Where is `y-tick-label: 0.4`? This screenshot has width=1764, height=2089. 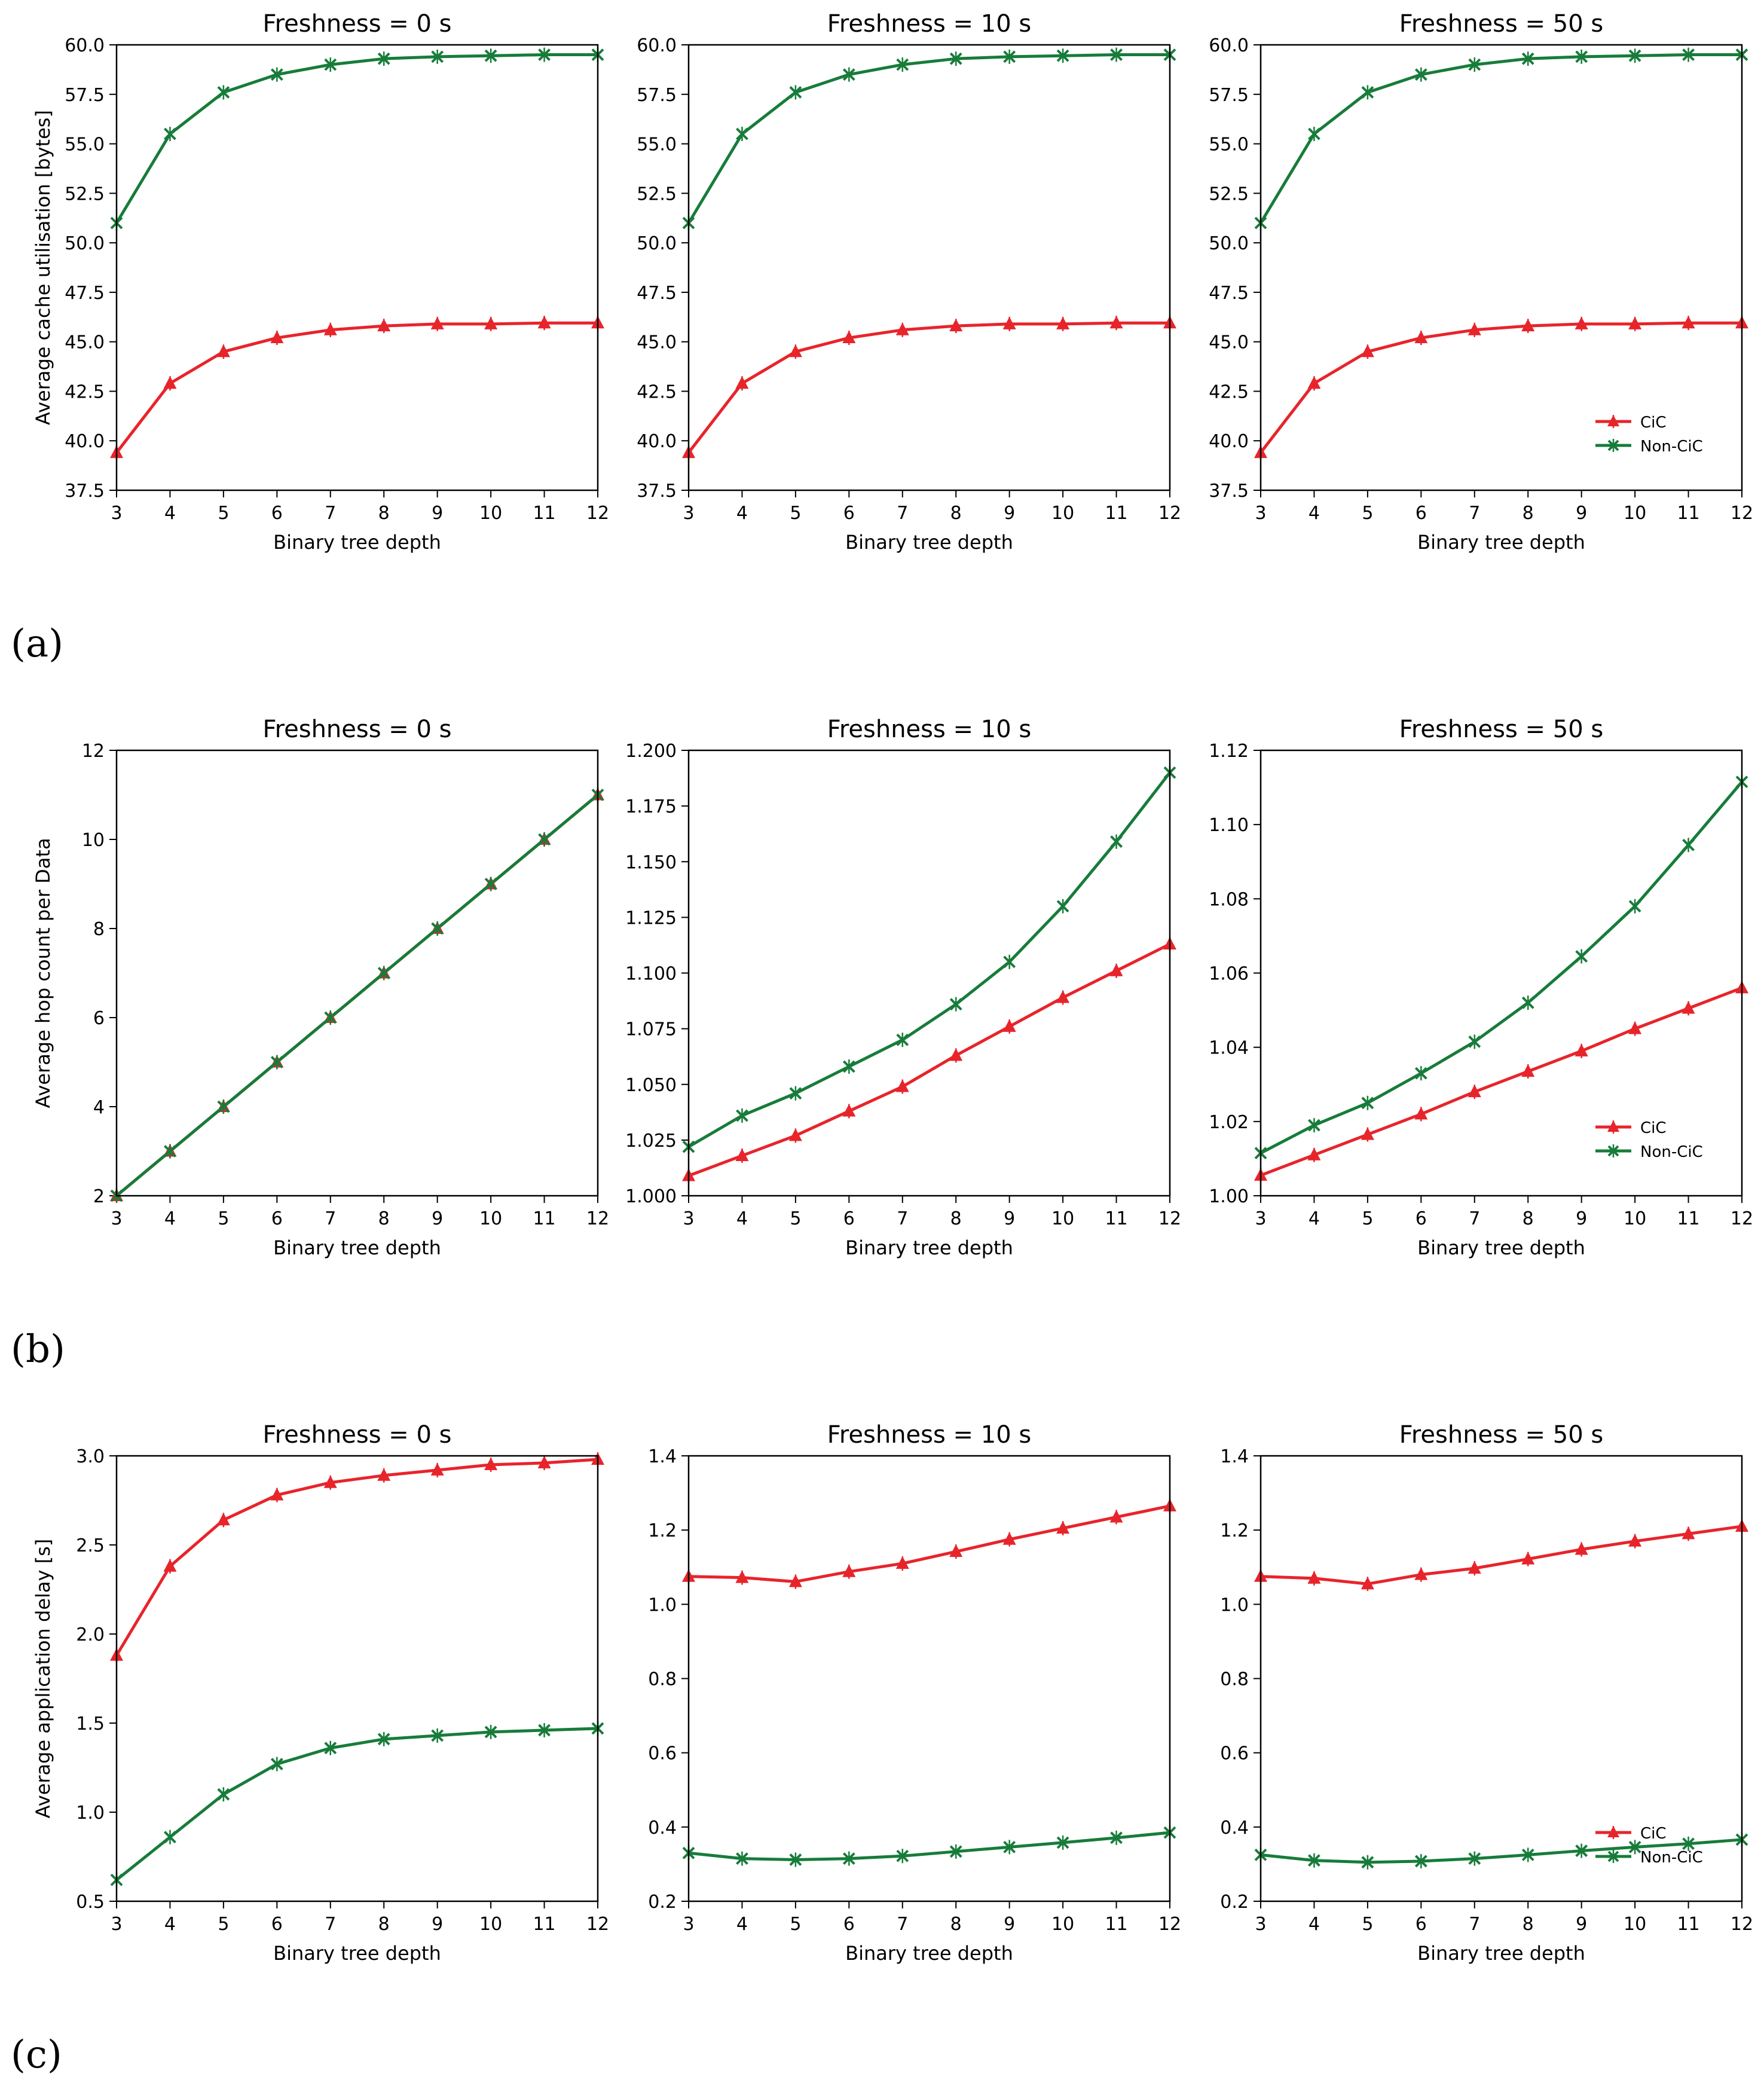
y-tick-label: 0.4 is located at coordinates (662, 1828).